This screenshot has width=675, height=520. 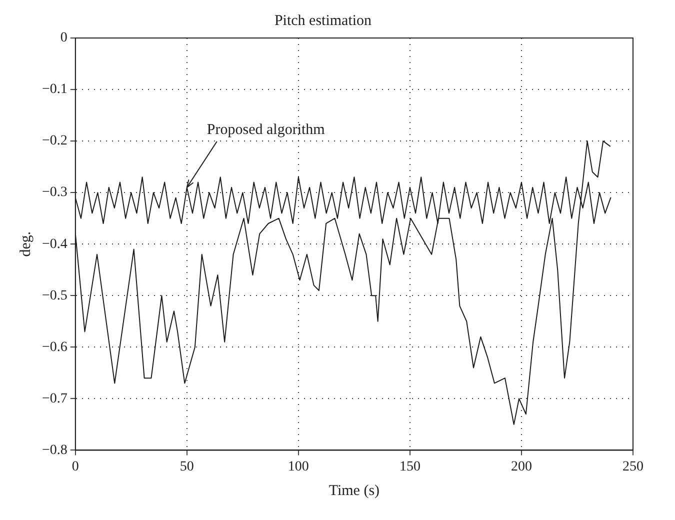 I want to click on y-tick-label: −0.1, so click(x=55, y=90).